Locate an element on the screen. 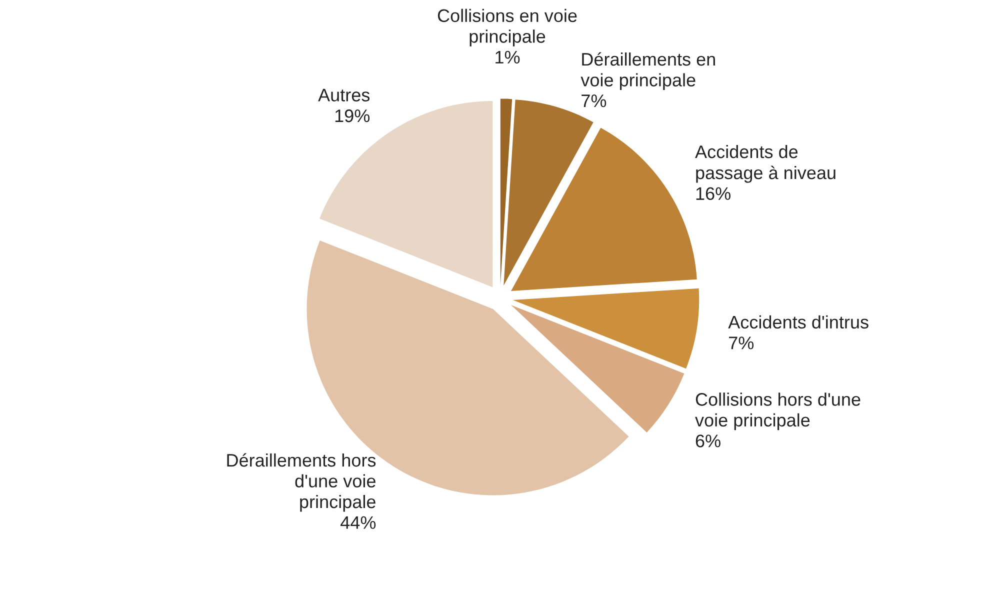 This screenshot has height=596, width=1000. slice-label: Collisions hors d'une voie principale is located at coordinates (777, 411).